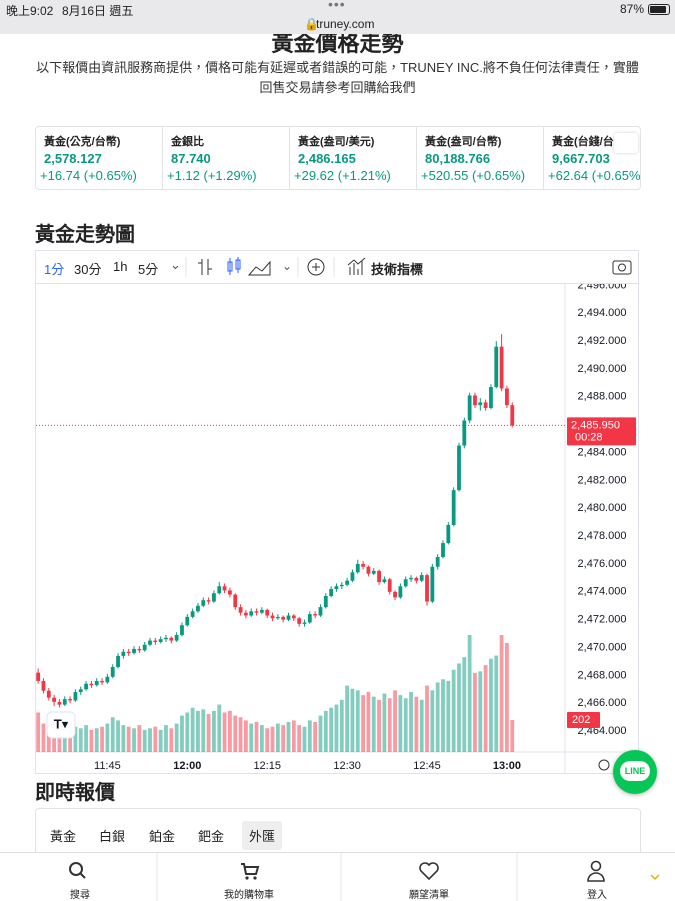  What do you see at coordinates (249, 895) in the screenshot?
I see `nav-label: 我的購物車` at bounding box center [249, 895].